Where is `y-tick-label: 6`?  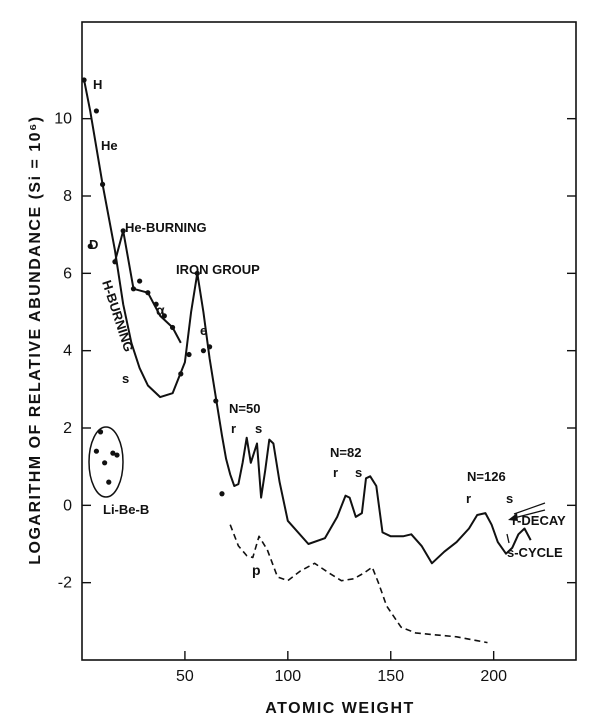 y-tick-label: 6 is located at coordinates (67, 273).